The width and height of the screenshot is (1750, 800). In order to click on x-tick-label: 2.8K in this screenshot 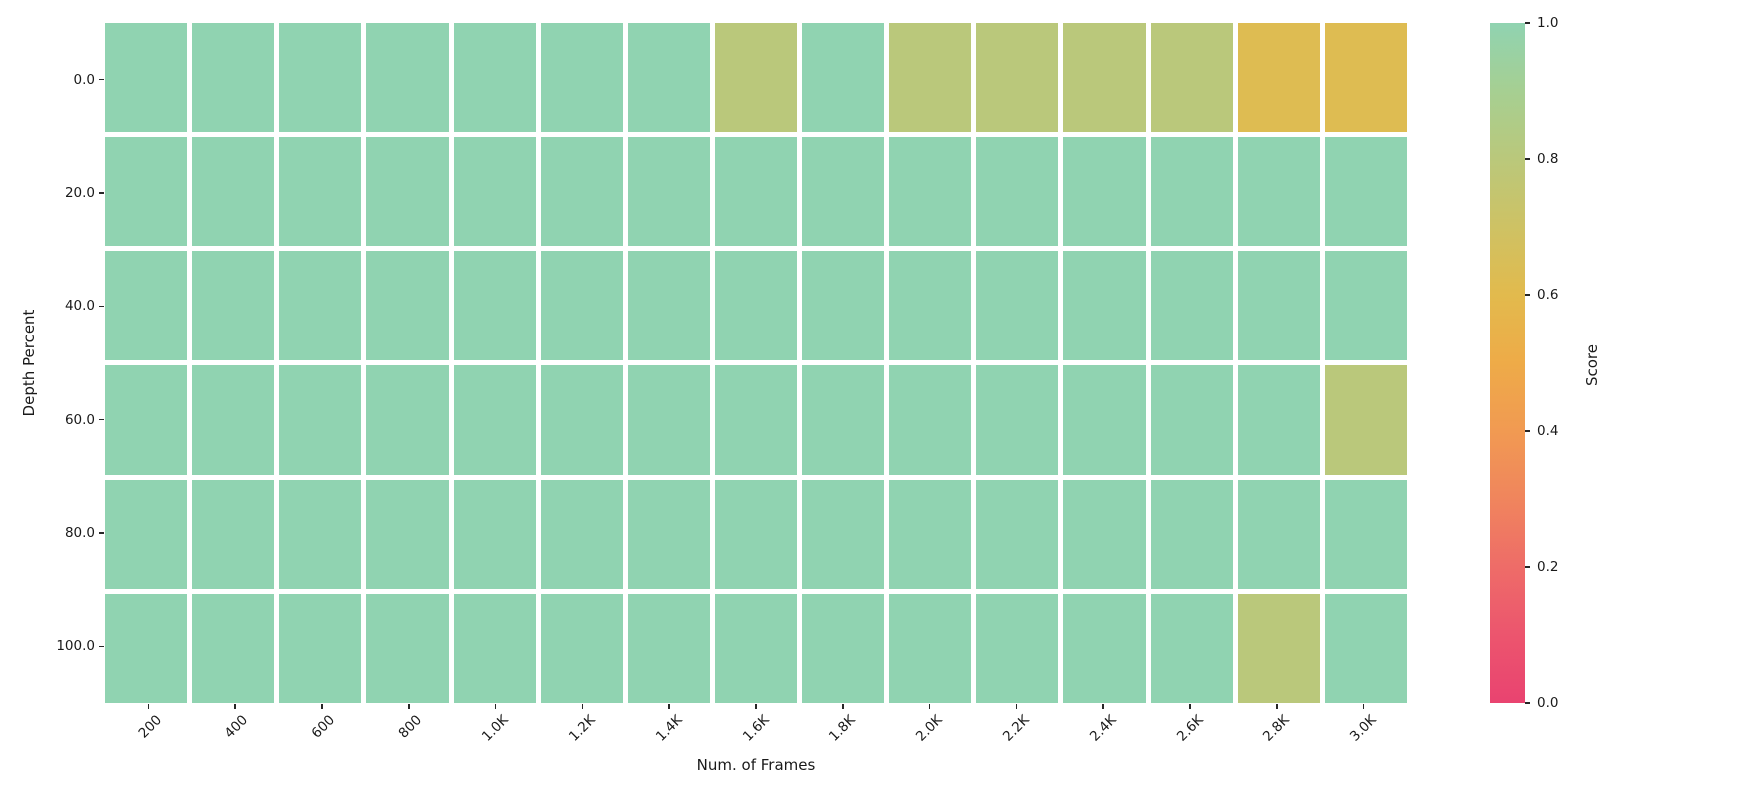, I will do `click(1277, 728)`.